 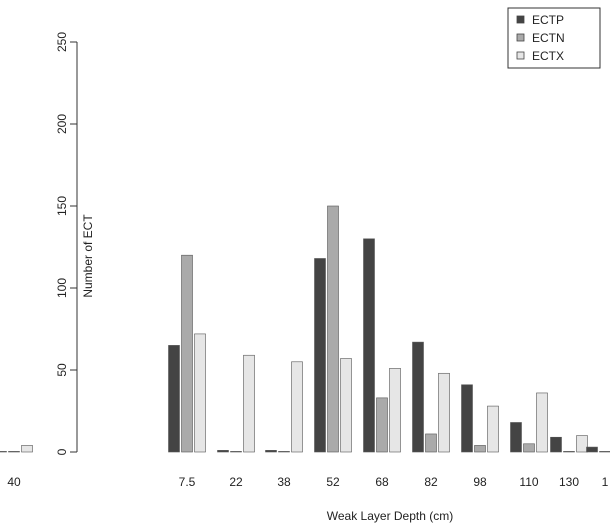 I want to click on legend-swatch-ectx, so click(x=520, y=55).